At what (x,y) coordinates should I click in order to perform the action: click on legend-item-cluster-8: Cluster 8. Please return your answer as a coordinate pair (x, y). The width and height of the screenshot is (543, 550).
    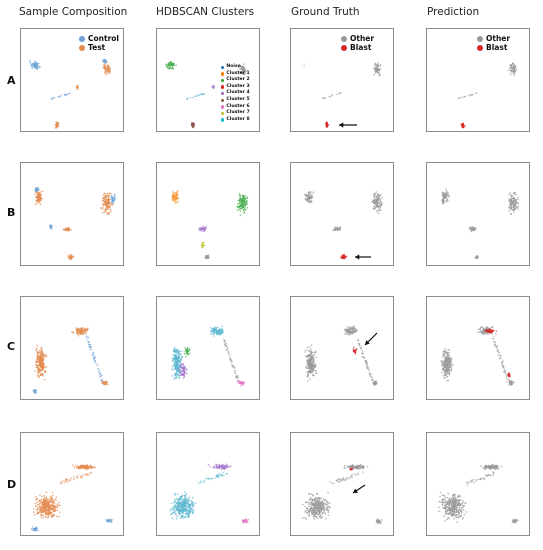
    Looking at the image, I should click on (235, 120).